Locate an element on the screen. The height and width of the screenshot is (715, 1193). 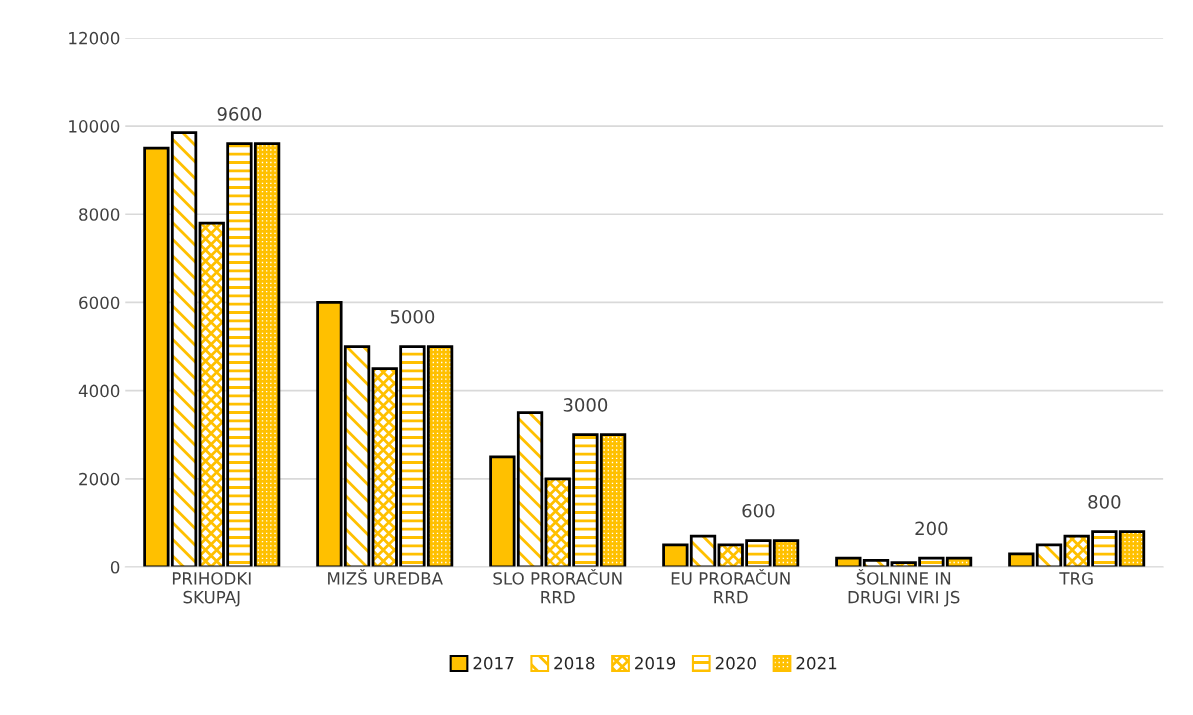
legend-label: 2020 is located at coordinates (735, 663).